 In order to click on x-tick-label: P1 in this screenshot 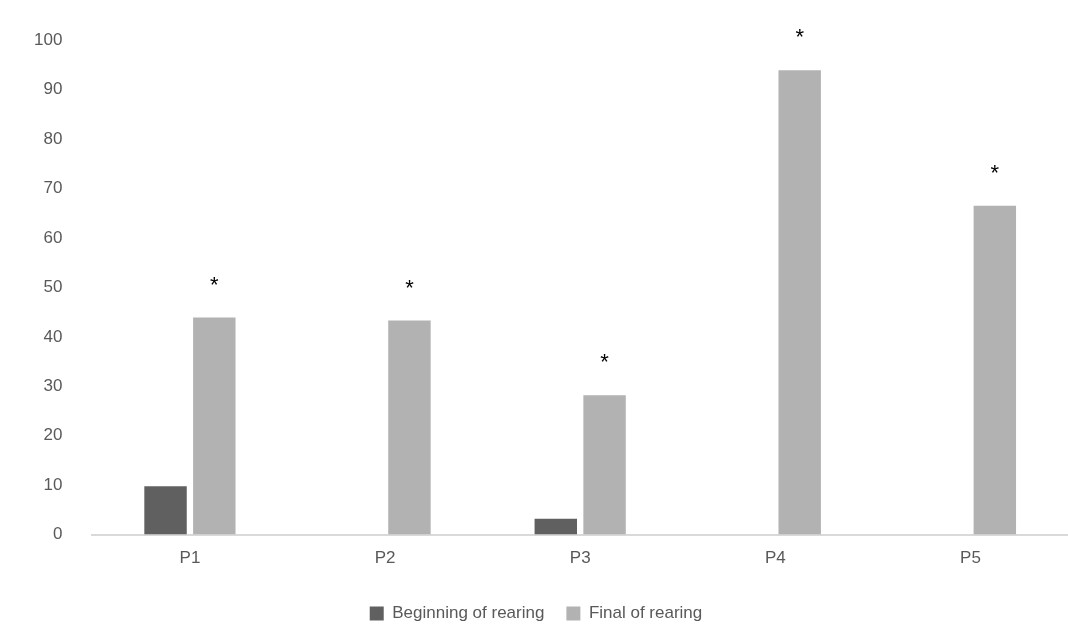, I will do `click(190, 558)`.